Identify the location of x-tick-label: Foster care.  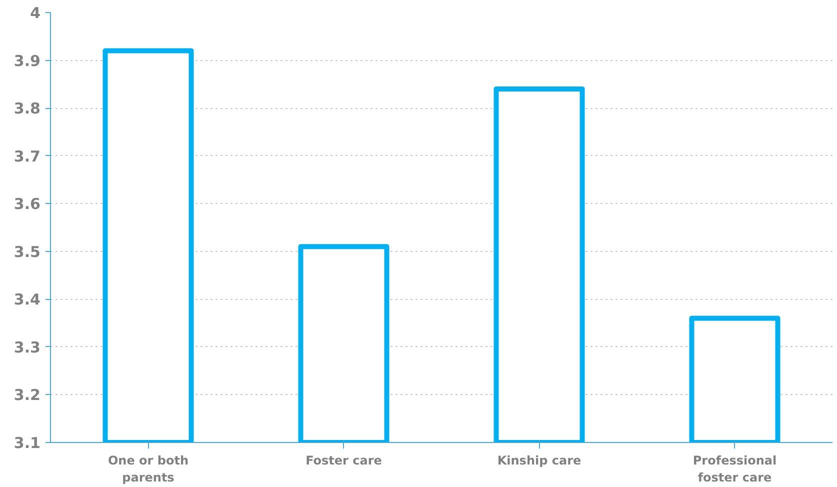
(344, 461).